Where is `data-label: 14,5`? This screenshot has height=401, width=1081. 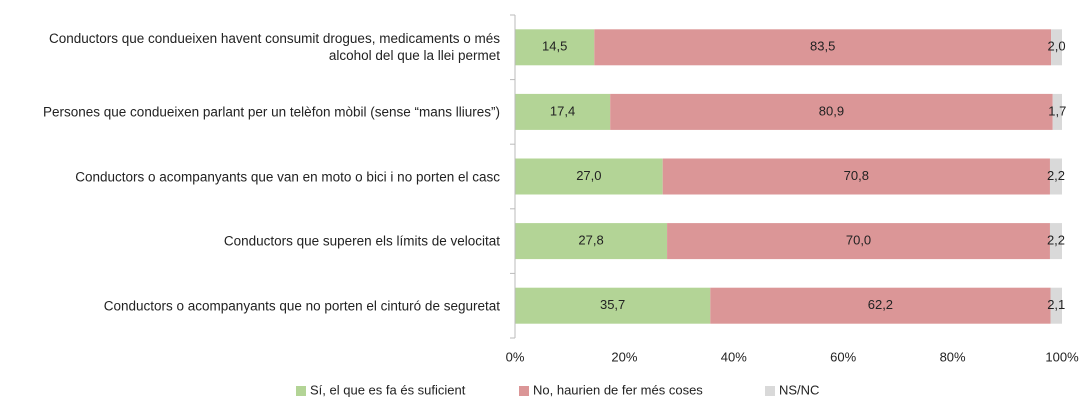 data-label: 14,5 is located at coordinates (554, 46).